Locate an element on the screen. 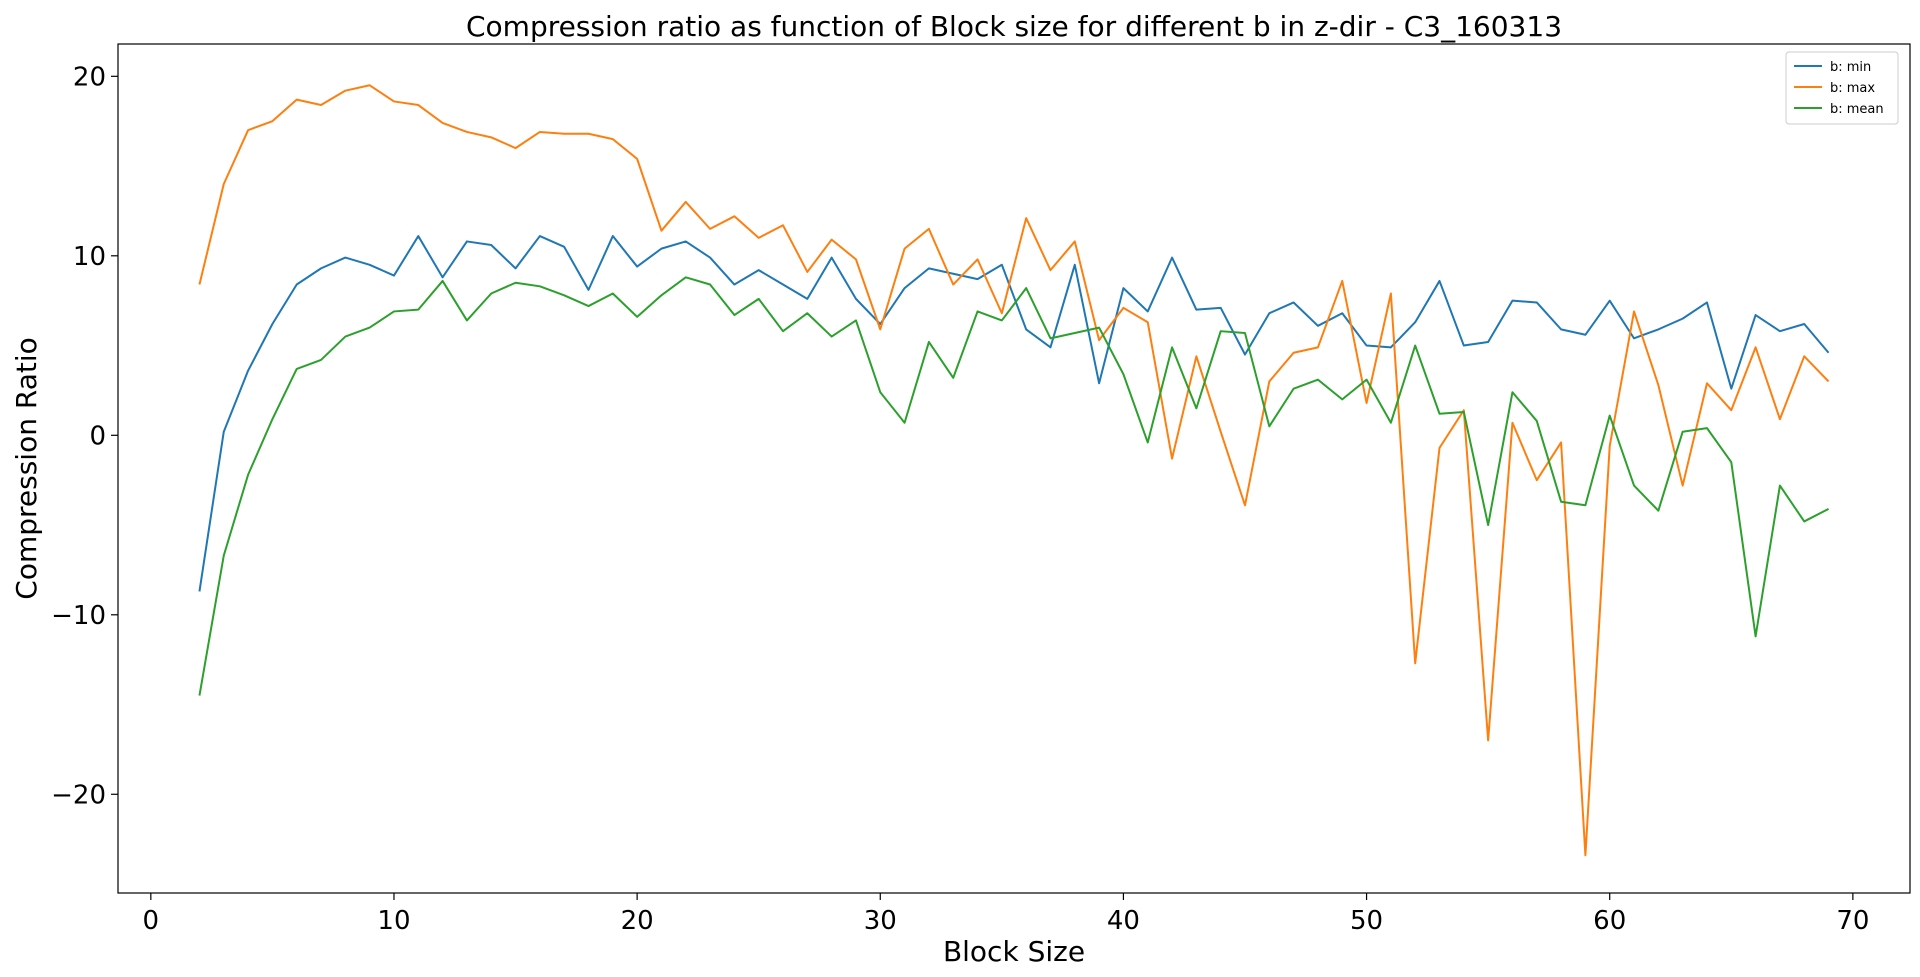  legend-label: b: max is located at coordinates (1852, 88).